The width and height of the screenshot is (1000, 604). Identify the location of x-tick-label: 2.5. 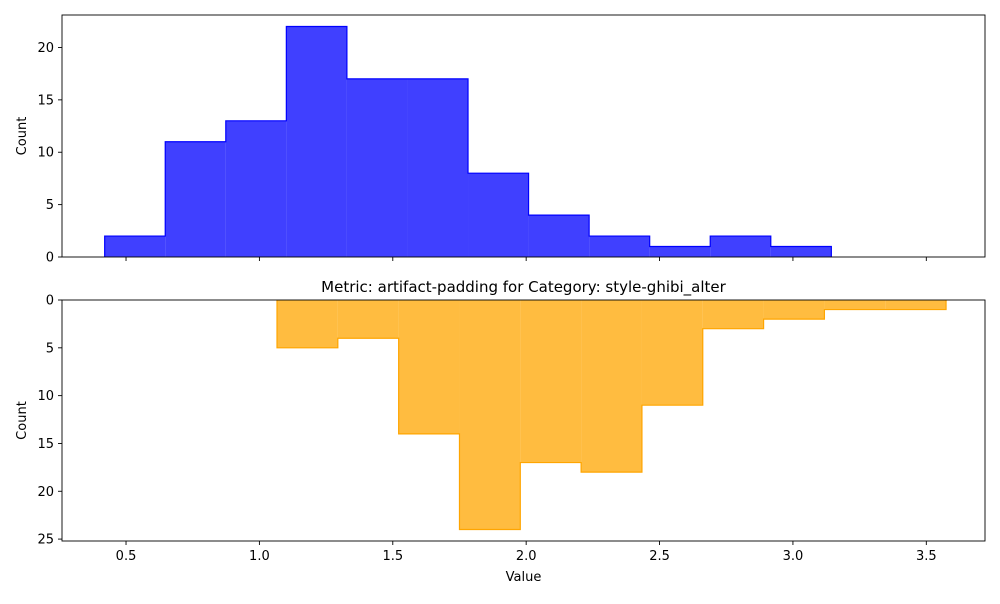
(659, 556).